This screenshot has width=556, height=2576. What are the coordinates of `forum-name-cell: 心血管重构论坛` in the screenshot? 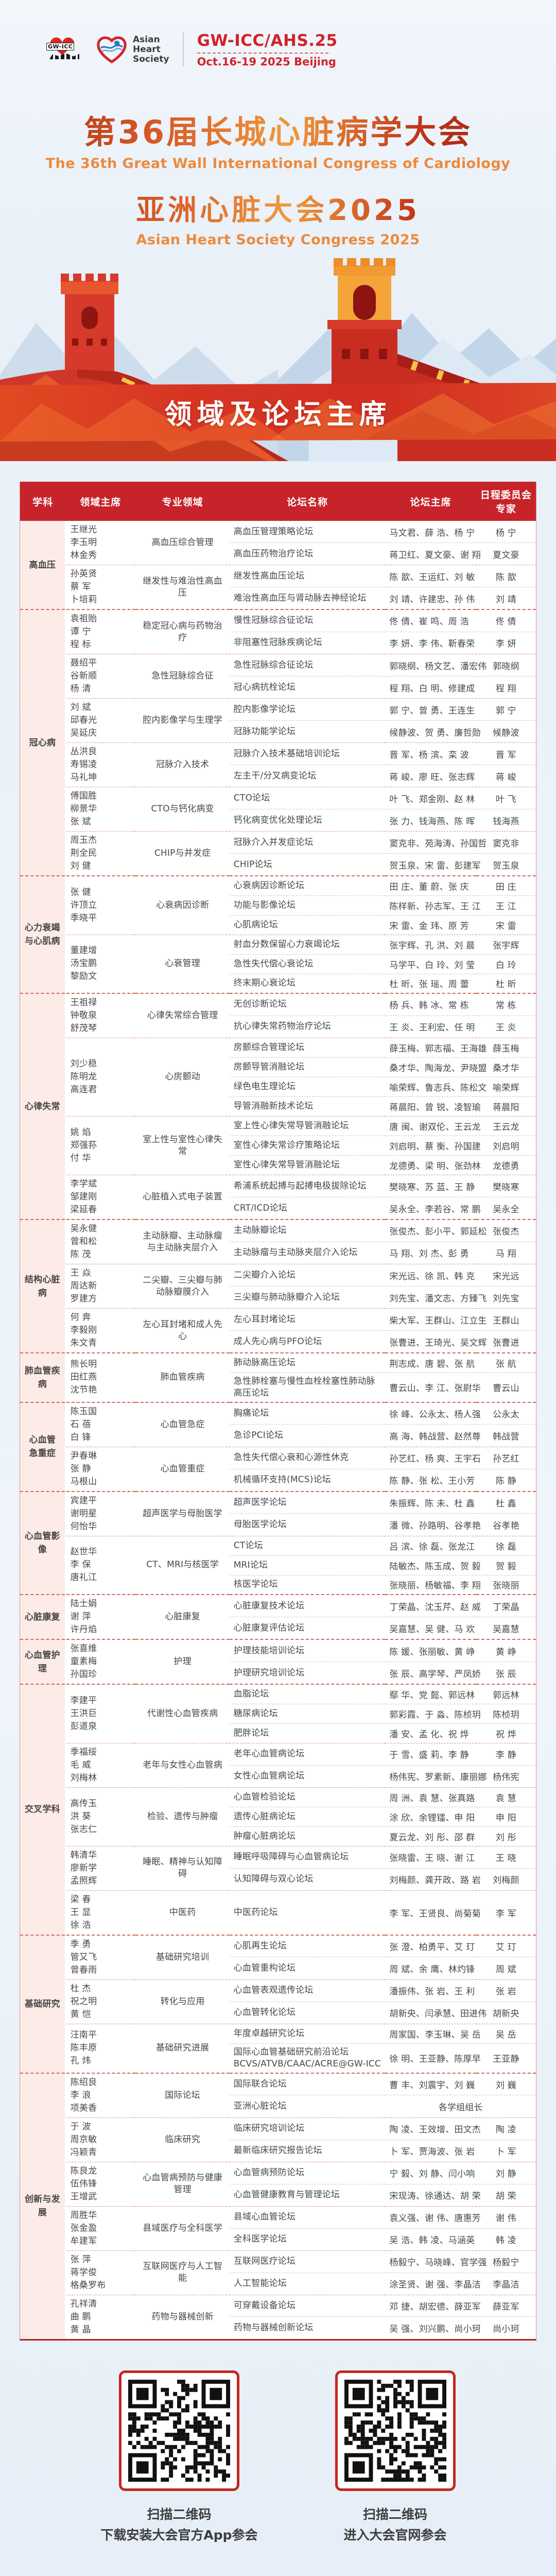 It's located at (308, 1968).